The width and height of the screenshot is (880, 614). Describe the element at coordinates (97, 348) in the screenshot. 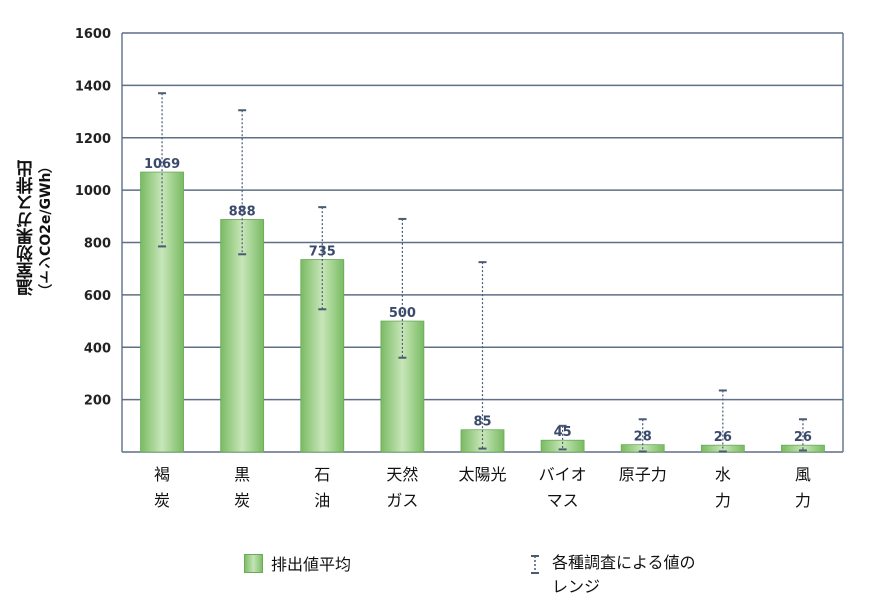

I see `y-tick-label: 400` at that location.